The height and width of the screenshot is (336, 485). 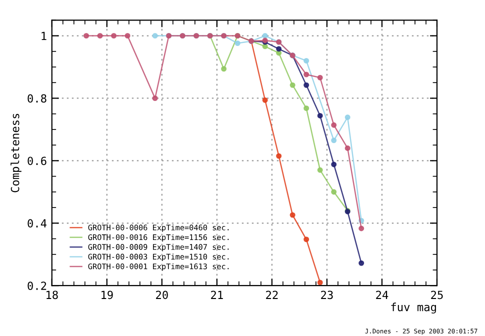 I want to click on x-tick-label: 19, so click(x=107, y=295).